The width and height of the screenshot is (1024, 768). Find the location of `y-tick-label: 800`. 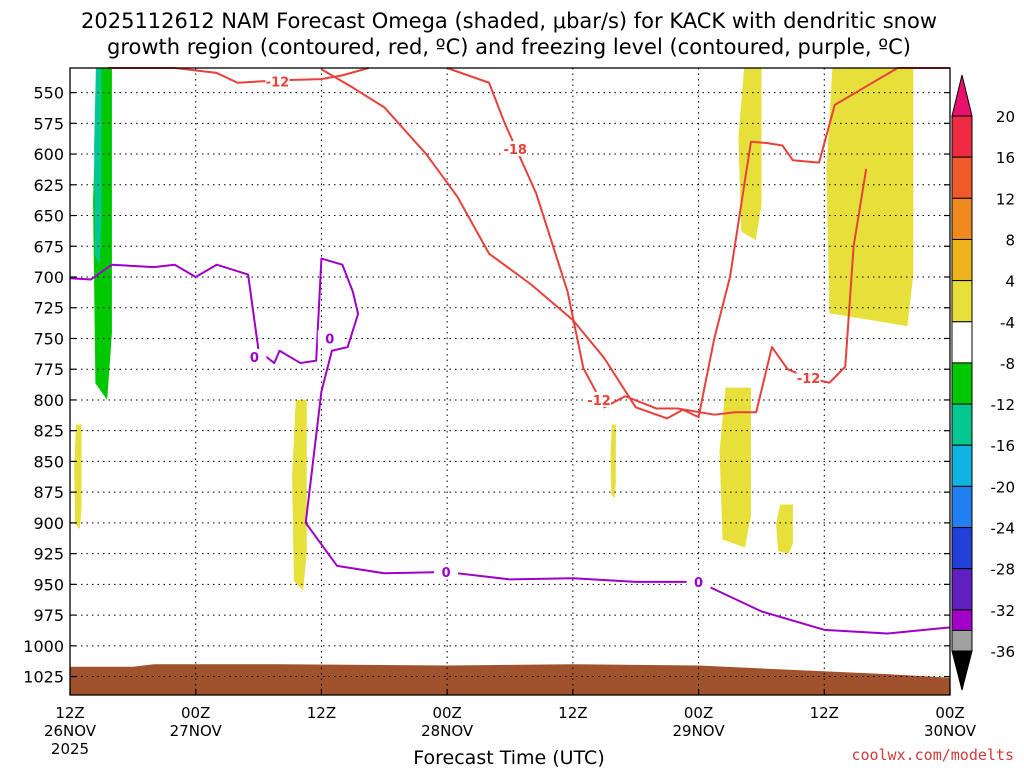

y-tick-label: 800 is located at coordinates (48, 400).